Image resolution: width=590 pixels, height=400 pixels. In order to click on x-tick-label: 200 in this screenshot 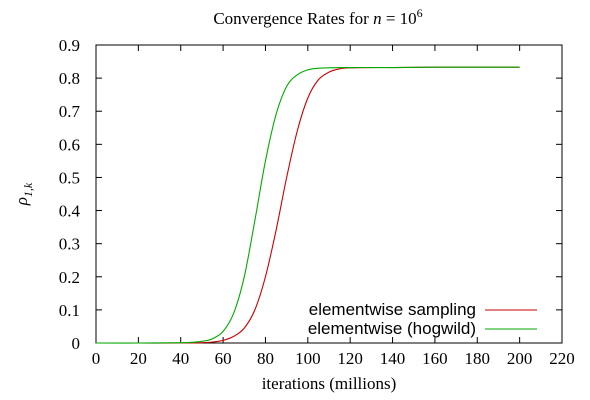, I will do `click(520, 358)`.